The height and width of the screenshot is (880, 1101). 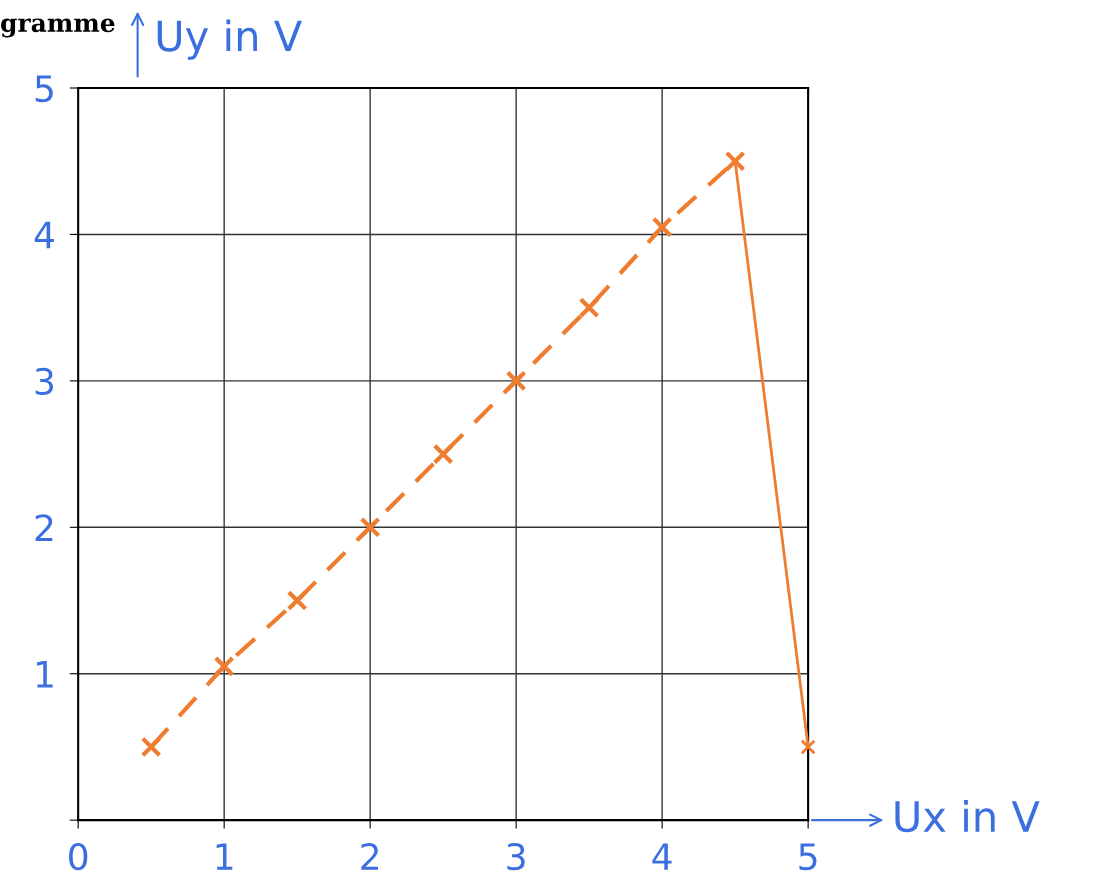 What do you see at coordinates (229, 39) in the screenshot?
I see `y-axis-title: Uy in V` at bounding box center [229, 39].